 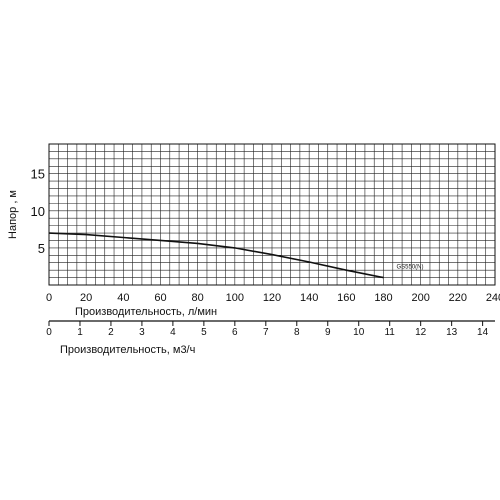 What do you see at coordinates (49, 332) in the screenshot?
I see `secondary-x-tick-label: 0` at bounding box center [49, 332].